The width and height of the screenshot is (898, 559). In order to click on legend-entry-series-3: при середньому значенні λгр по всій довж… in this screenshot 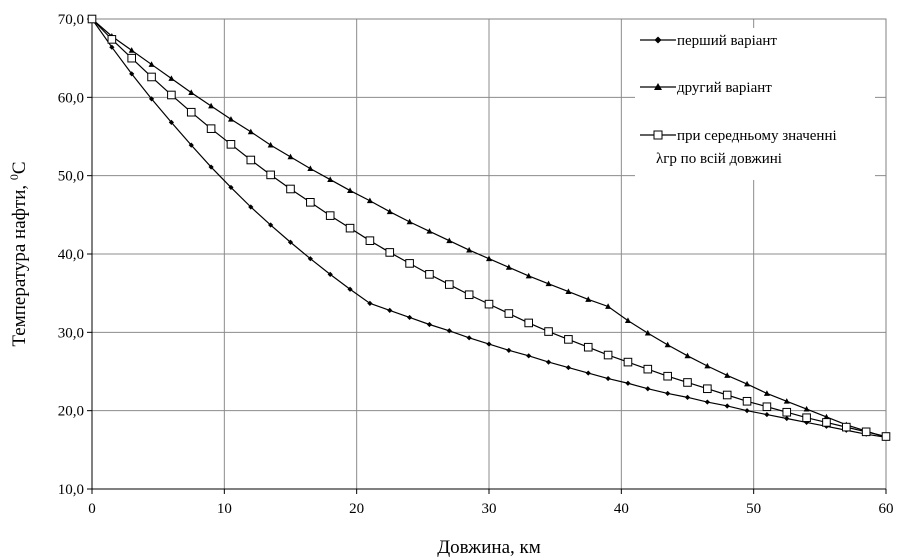, I will do `click(738, 147)`.